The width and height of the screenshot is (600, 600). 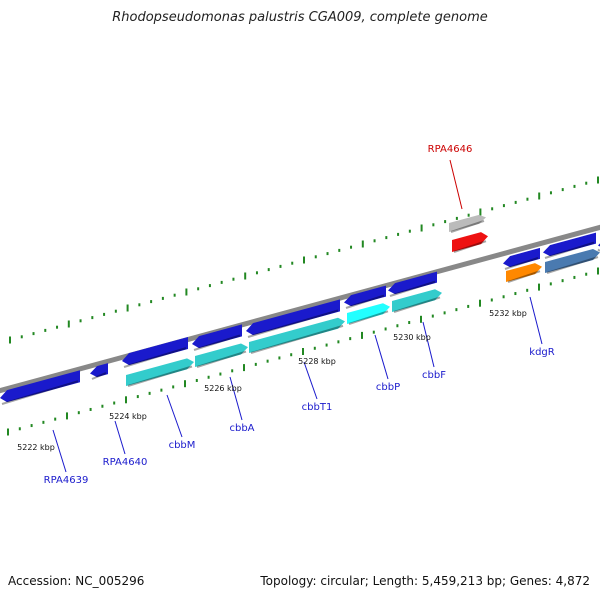 What do you see at coordinates (450, 149) in the screenshot?
I see `gene-label-rpa4646: RPA4646` at bounding box center [450, 149].